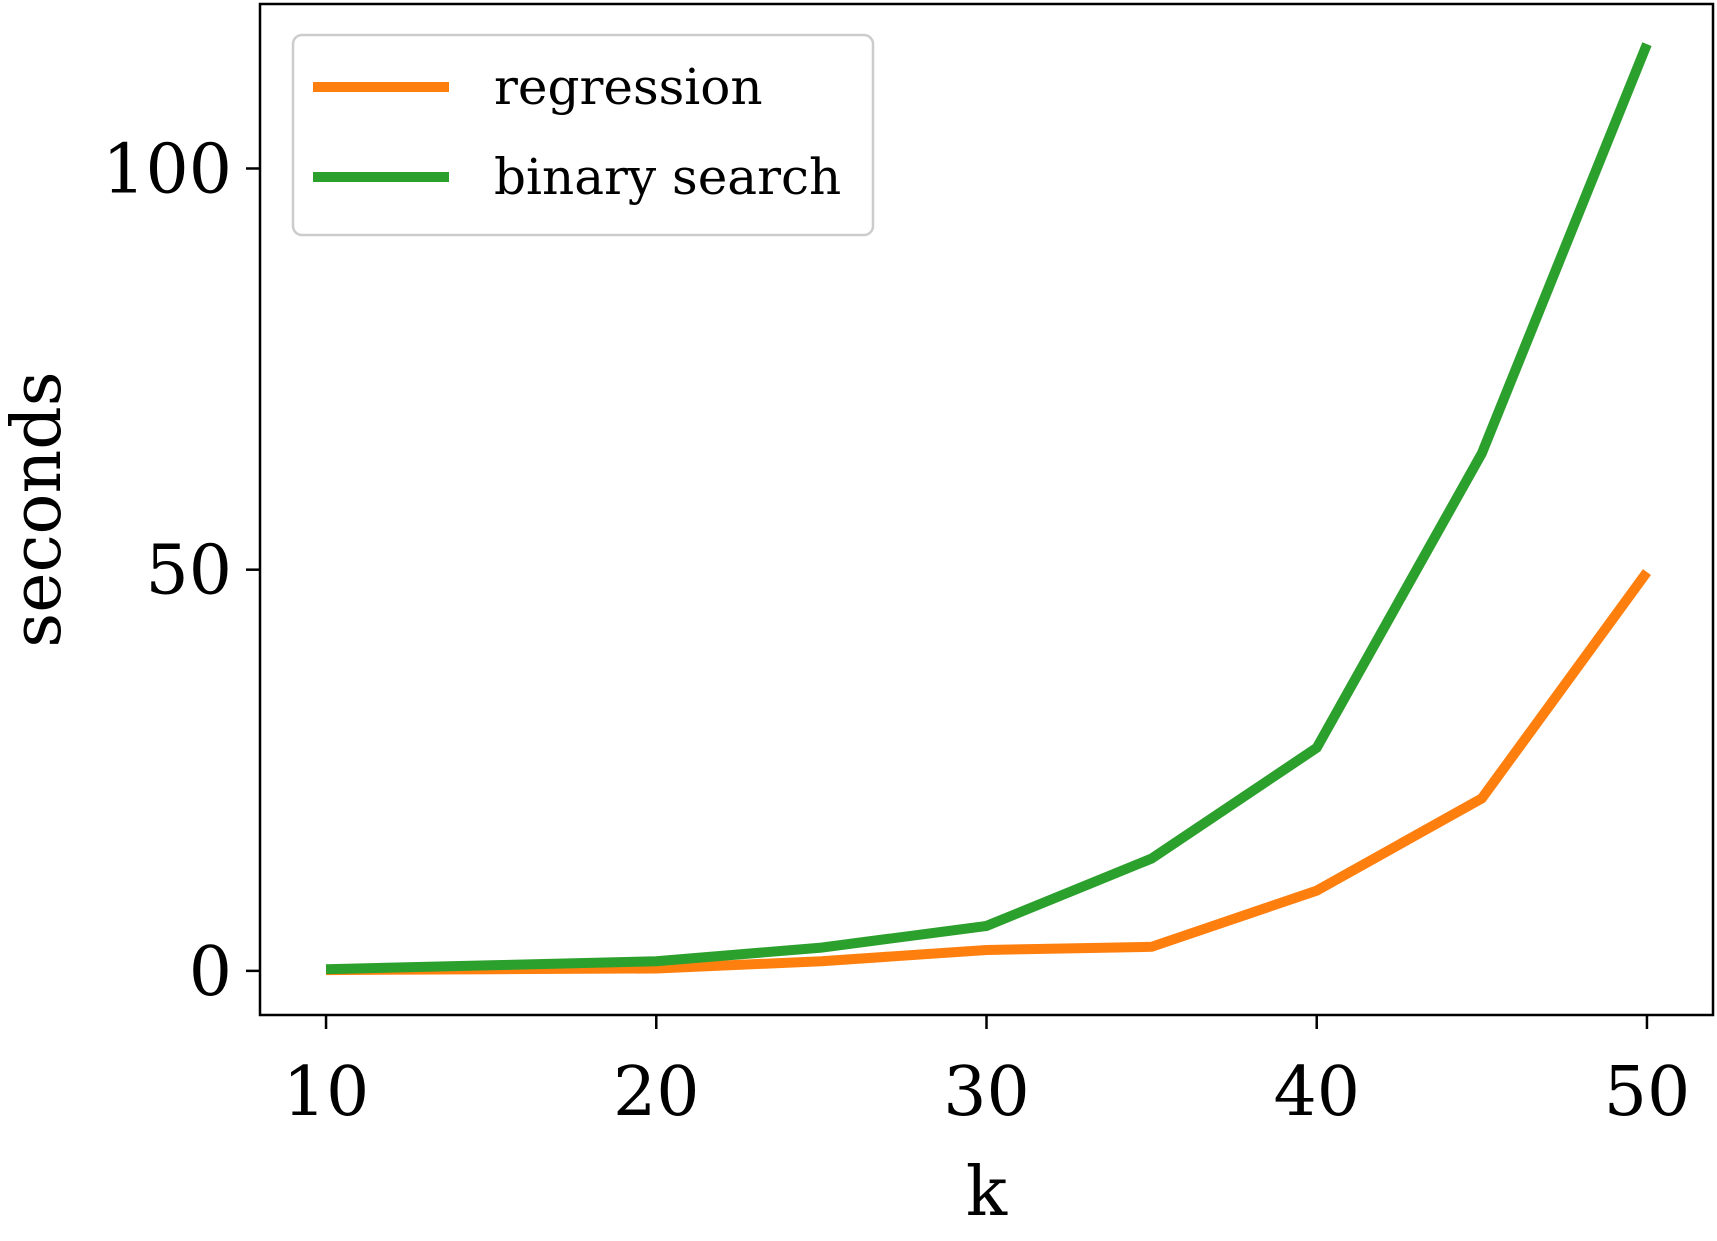 This screenshot has width=1717, height=1241. Describe the element at coordinates (667, 177) in the screenshot. I see `legend-label: binary search` at that location.